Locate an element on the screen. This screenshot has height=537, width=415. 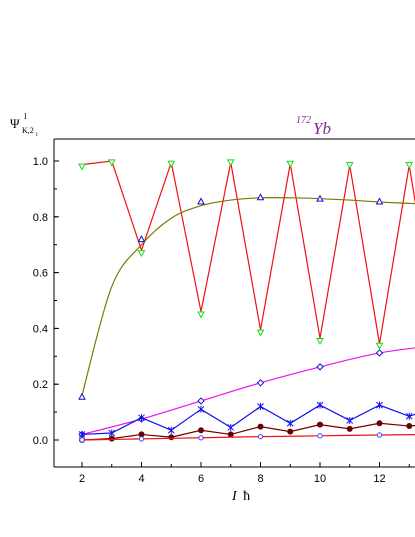
y-axis-label-main: Ψ is located at coordinates (15, 123).